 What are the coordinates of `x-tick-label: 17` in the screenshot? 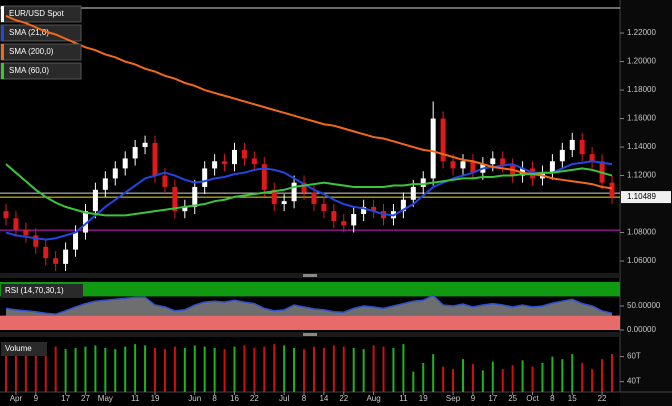 It's located at (65, 398).